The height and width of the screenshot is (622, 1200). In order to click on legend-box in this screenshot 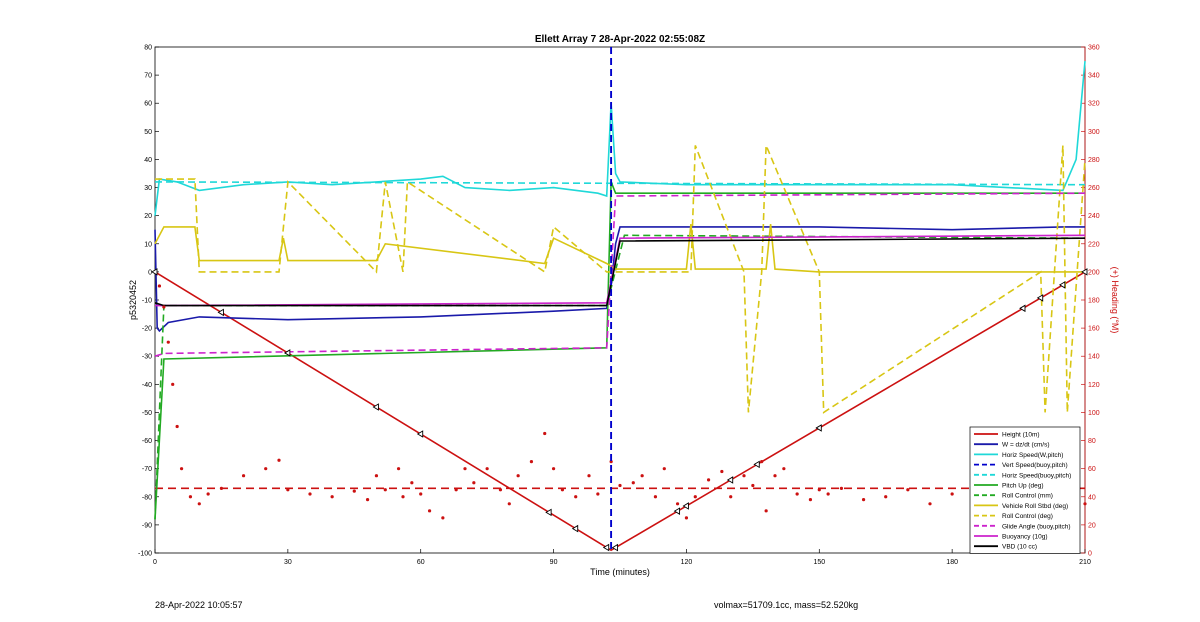, I will do `click(1025, 490)`.